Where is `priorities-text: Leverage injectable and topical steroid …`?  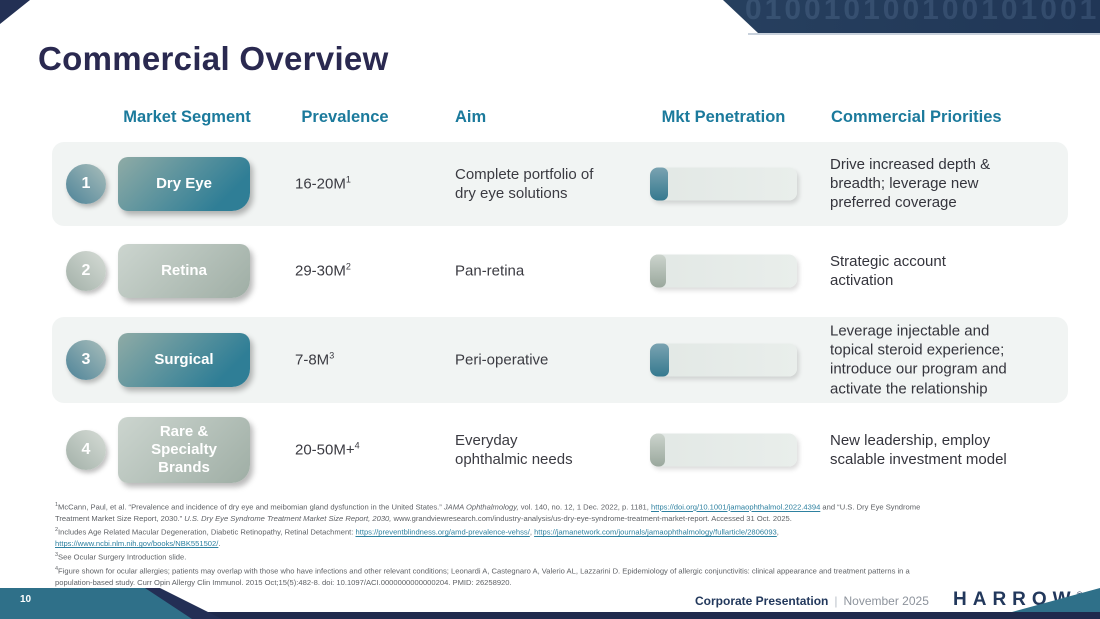
priorities-text: Leverage injectable and topical steroid … is located at coordinates (918, 360).